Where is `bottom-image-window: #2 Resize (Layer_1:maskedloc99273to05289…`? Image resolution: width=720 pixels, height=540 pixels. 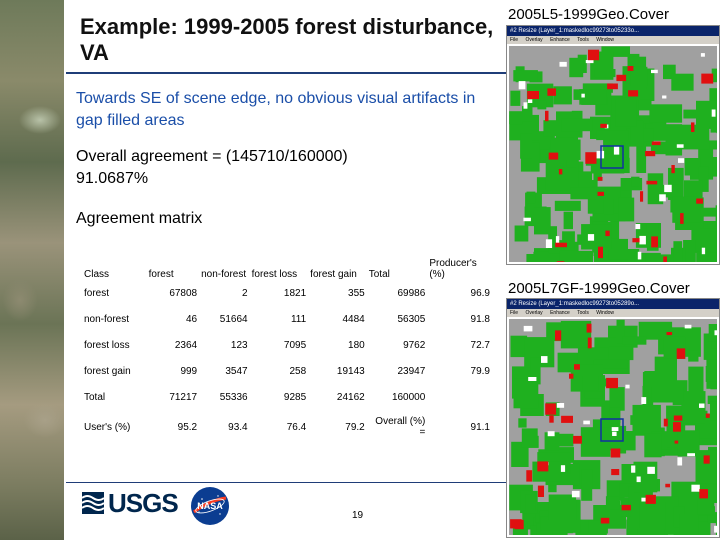 bottom-image-window: #2 Resize (Layer_1:maskedloc99273to05289… is located at coordinates (613, 418).